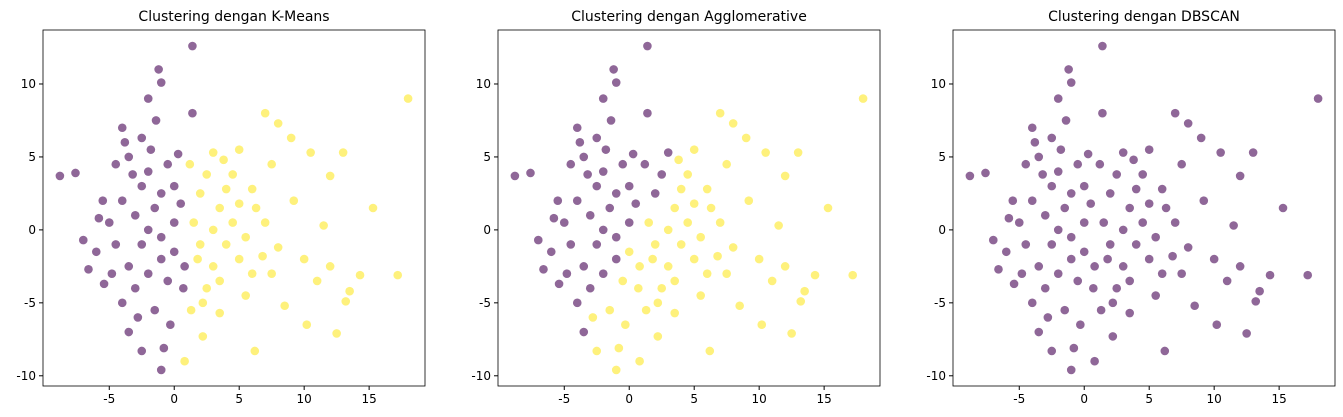 The height and width of the screenshot is (417, 1343). I want to click on y-tick-label: -5, so click(940, 303).